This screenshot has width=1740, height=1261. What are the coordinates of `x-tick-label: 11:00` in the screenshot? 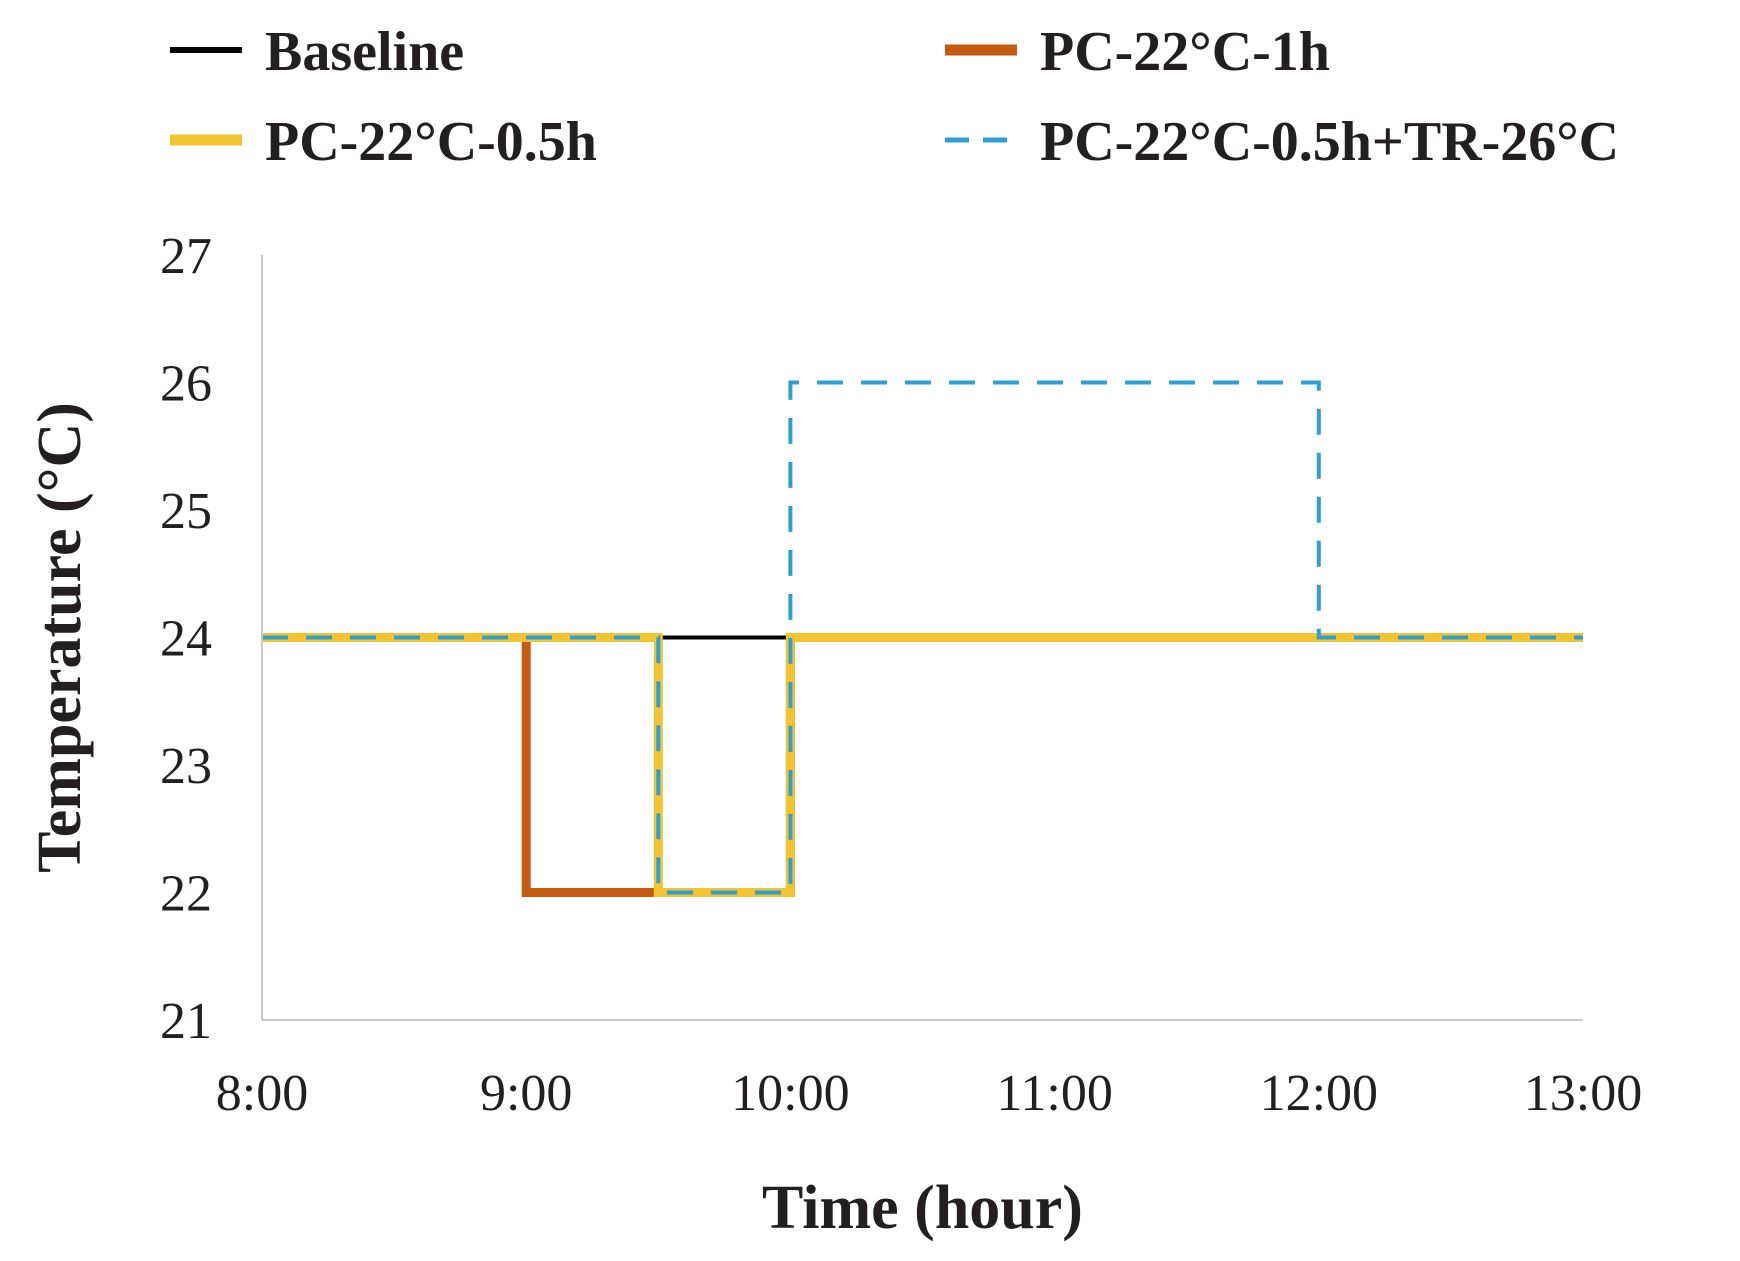 It's located at (1054, 1093).